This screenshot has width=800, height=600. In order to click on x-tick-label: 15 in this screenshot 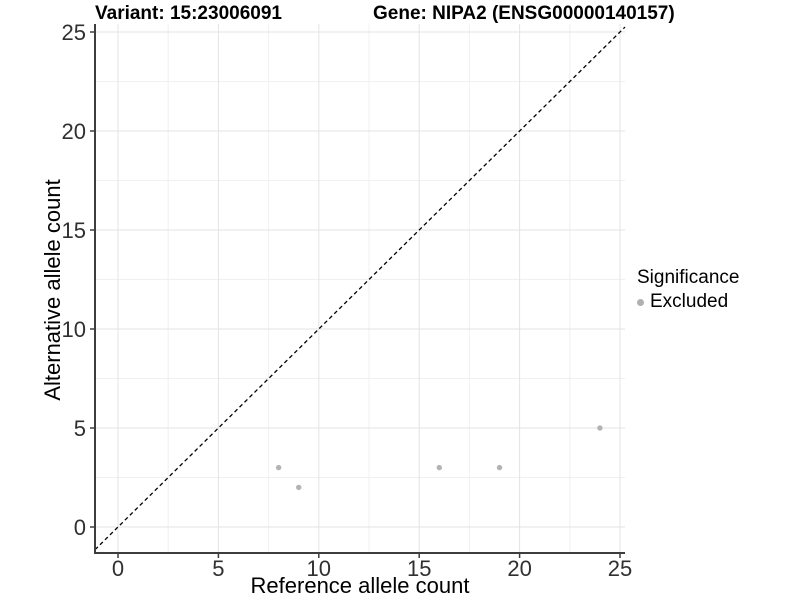, I will do `click(419, 568)`.